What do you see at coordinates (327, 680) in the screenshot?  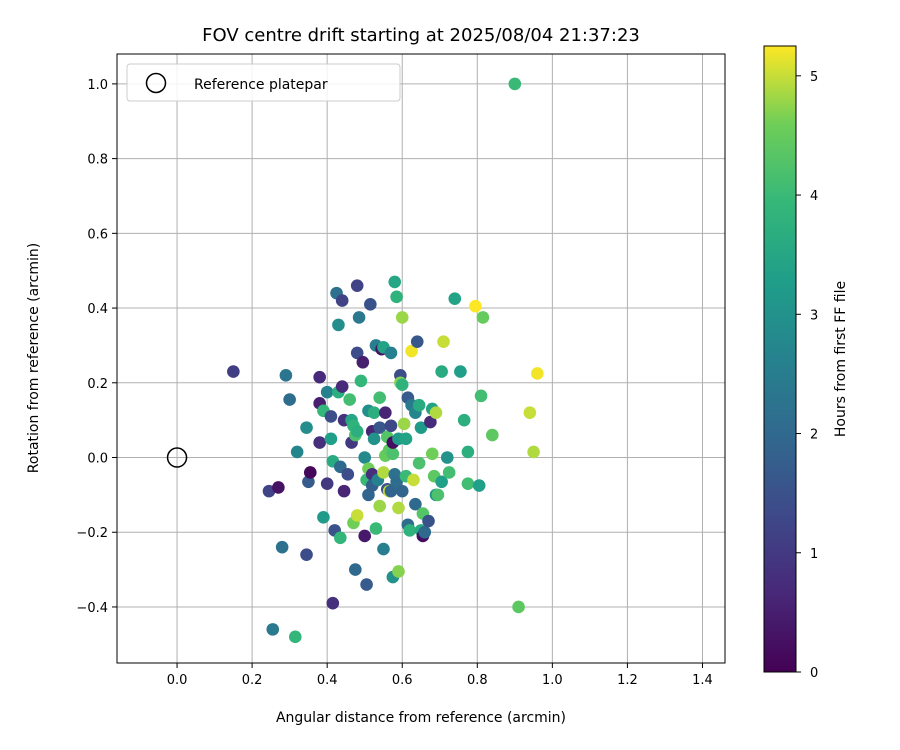 I see `x-tick-label: 0.4` at bounding box center [327, 680].